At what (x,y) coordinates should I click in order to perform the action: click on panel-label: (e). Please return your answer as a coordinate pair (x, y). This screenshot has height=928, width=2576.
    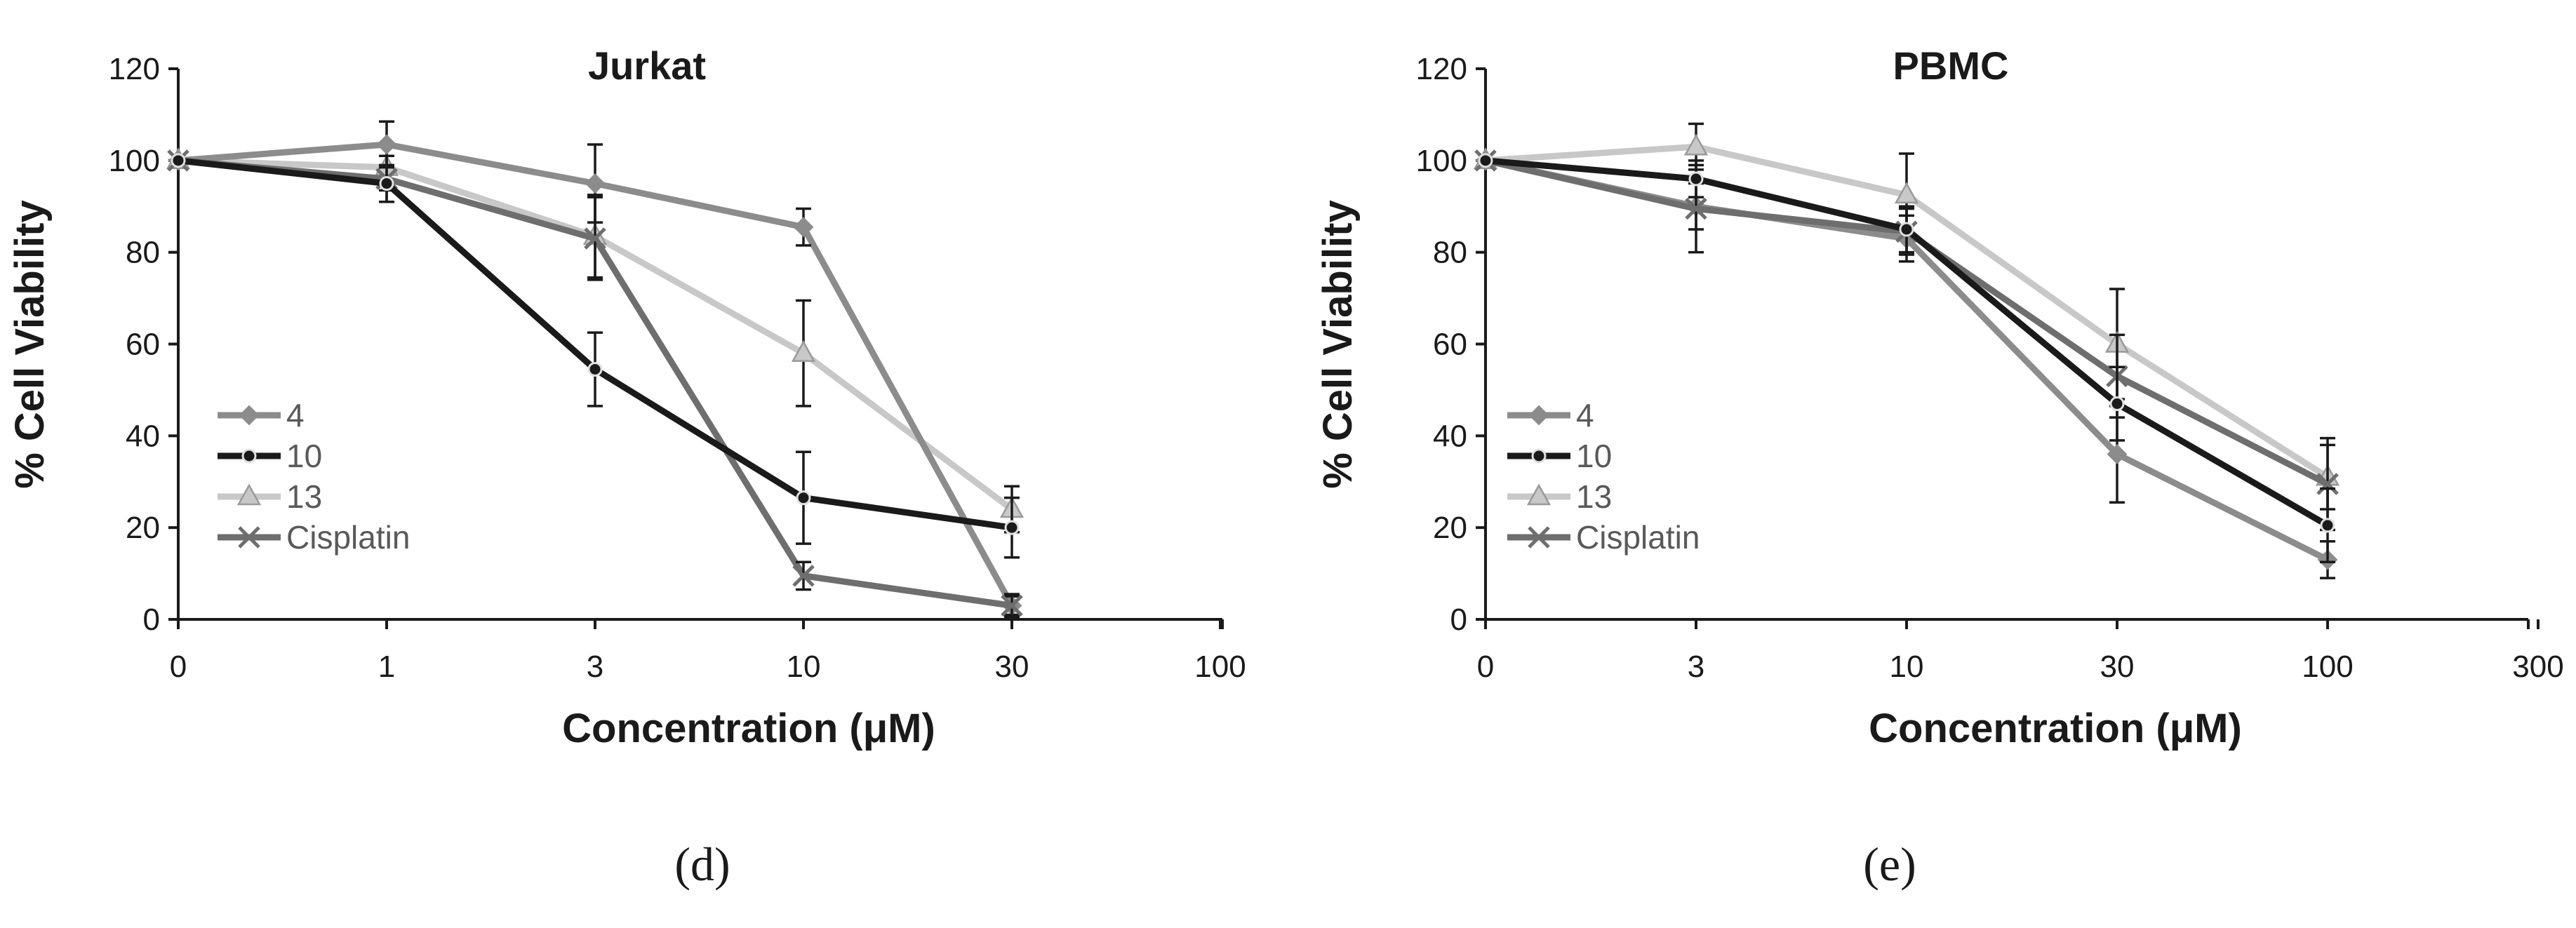
    Looking at the image, I should click on (1889, 864).